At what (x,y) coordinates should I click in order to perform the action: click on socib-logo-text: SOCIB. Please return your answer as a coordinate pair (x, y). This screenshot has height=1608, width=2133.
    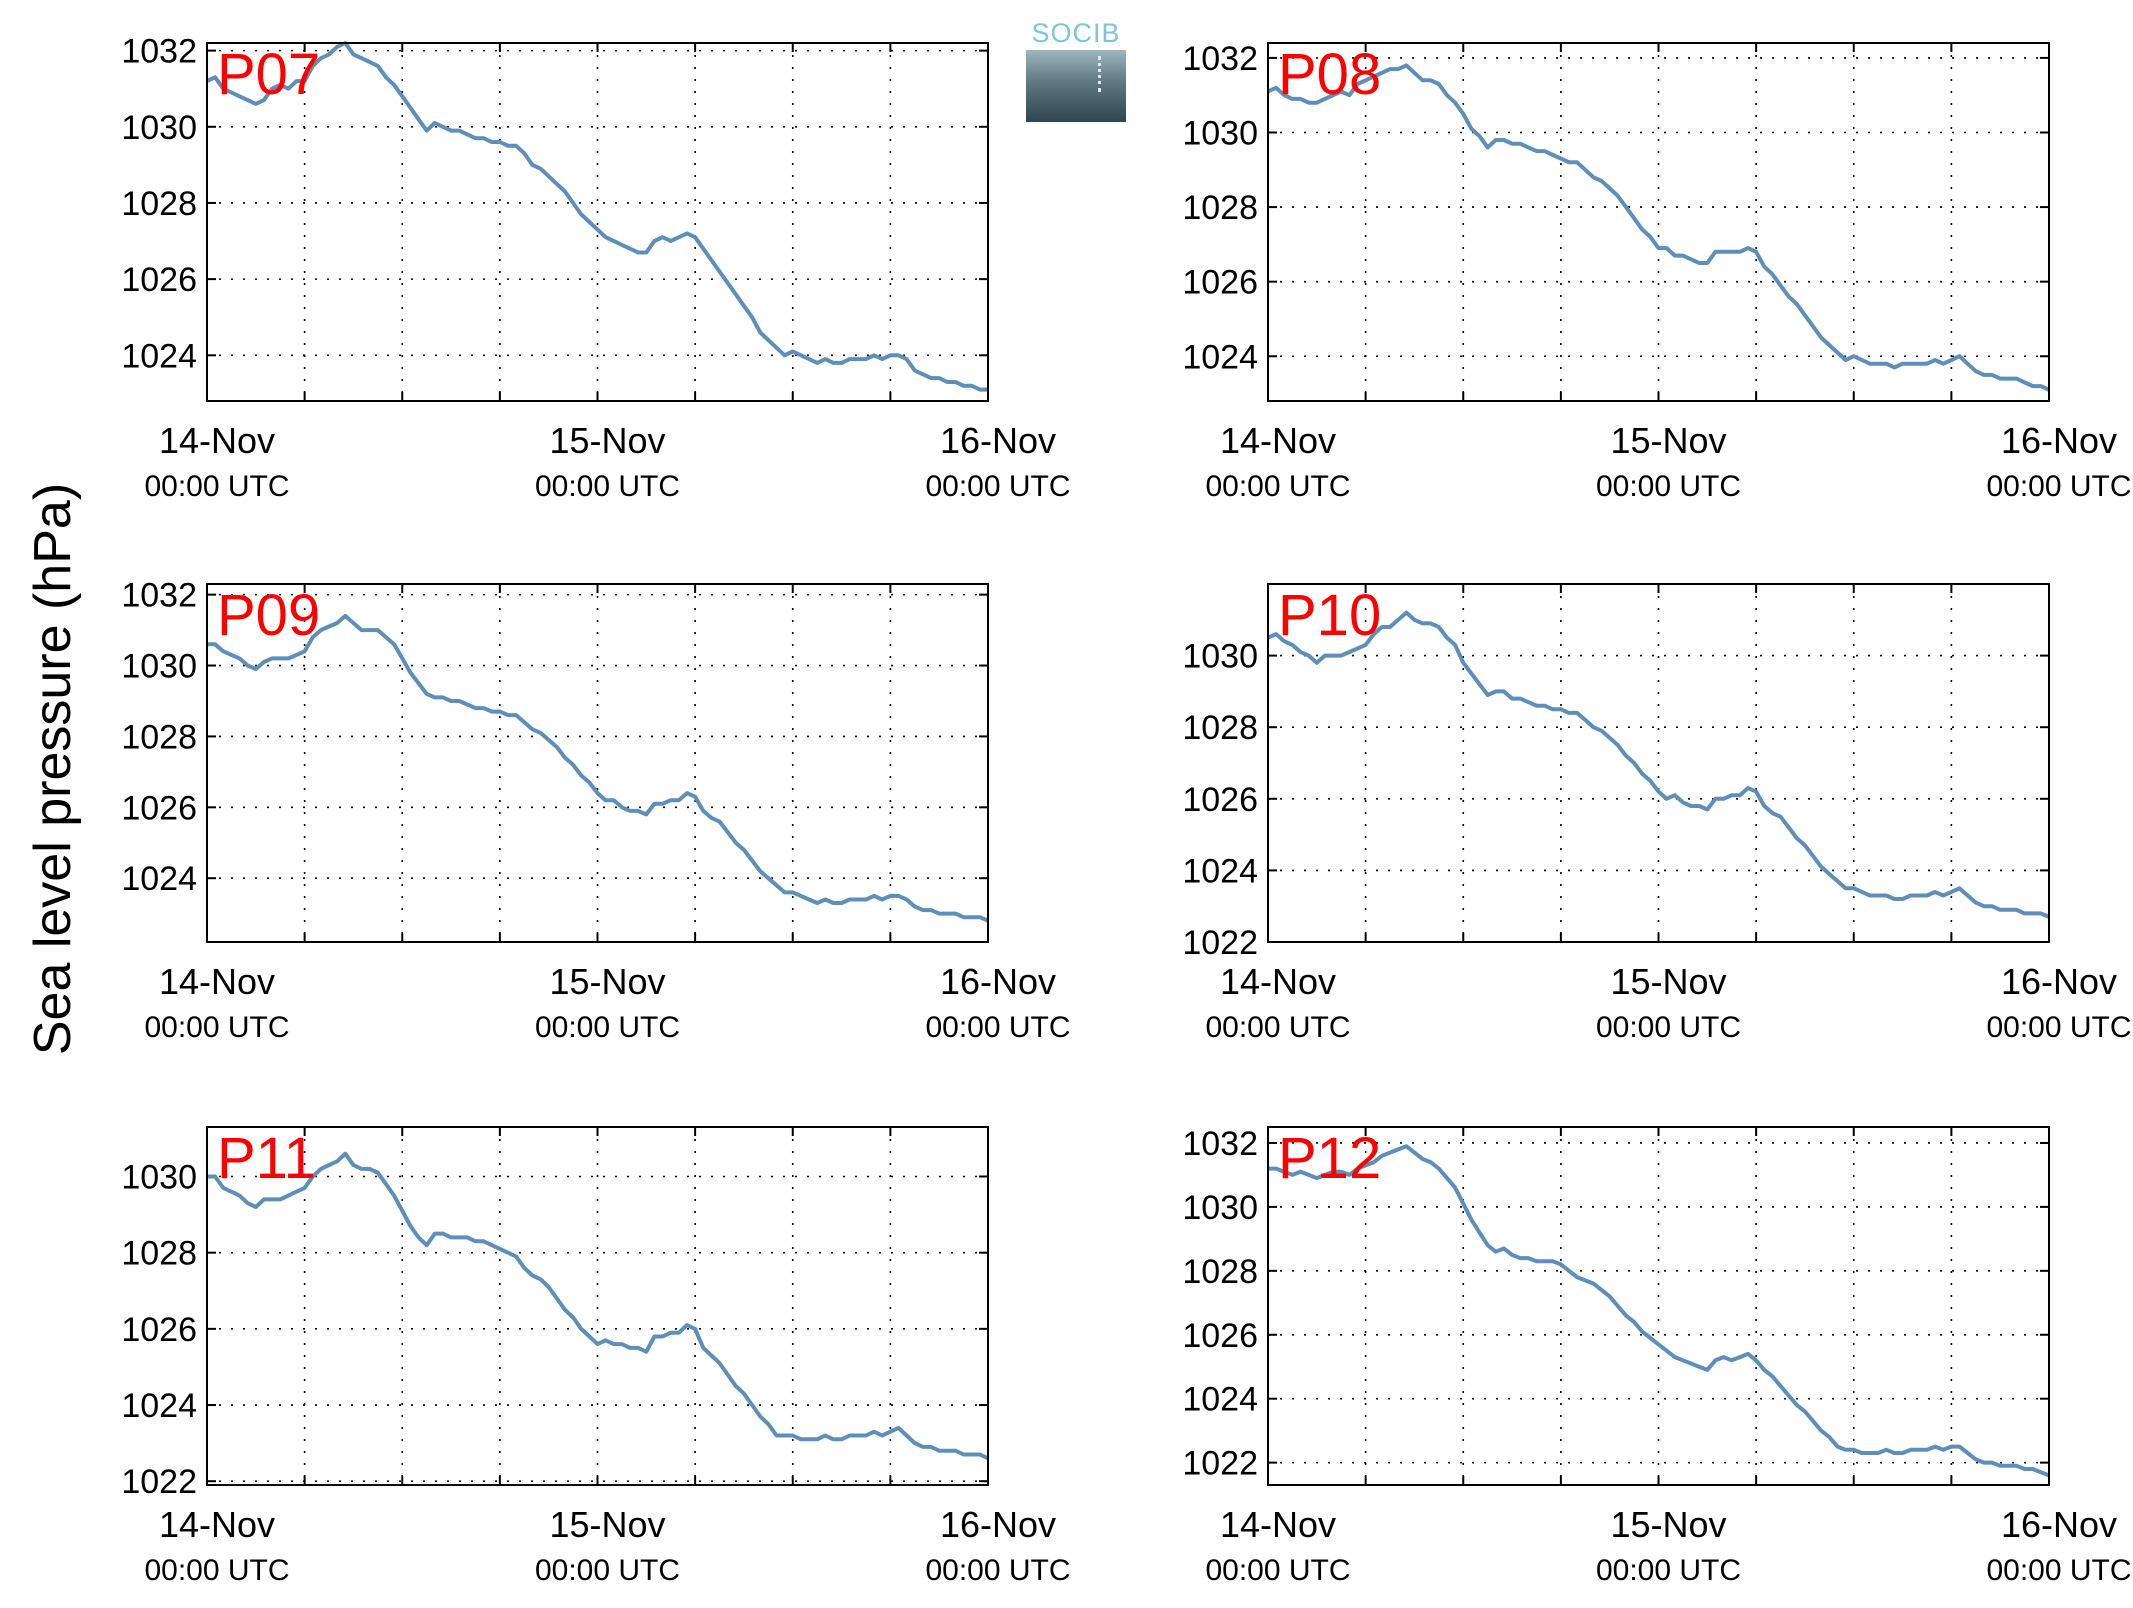
    Looking at the image, I should click on (1076, 33).